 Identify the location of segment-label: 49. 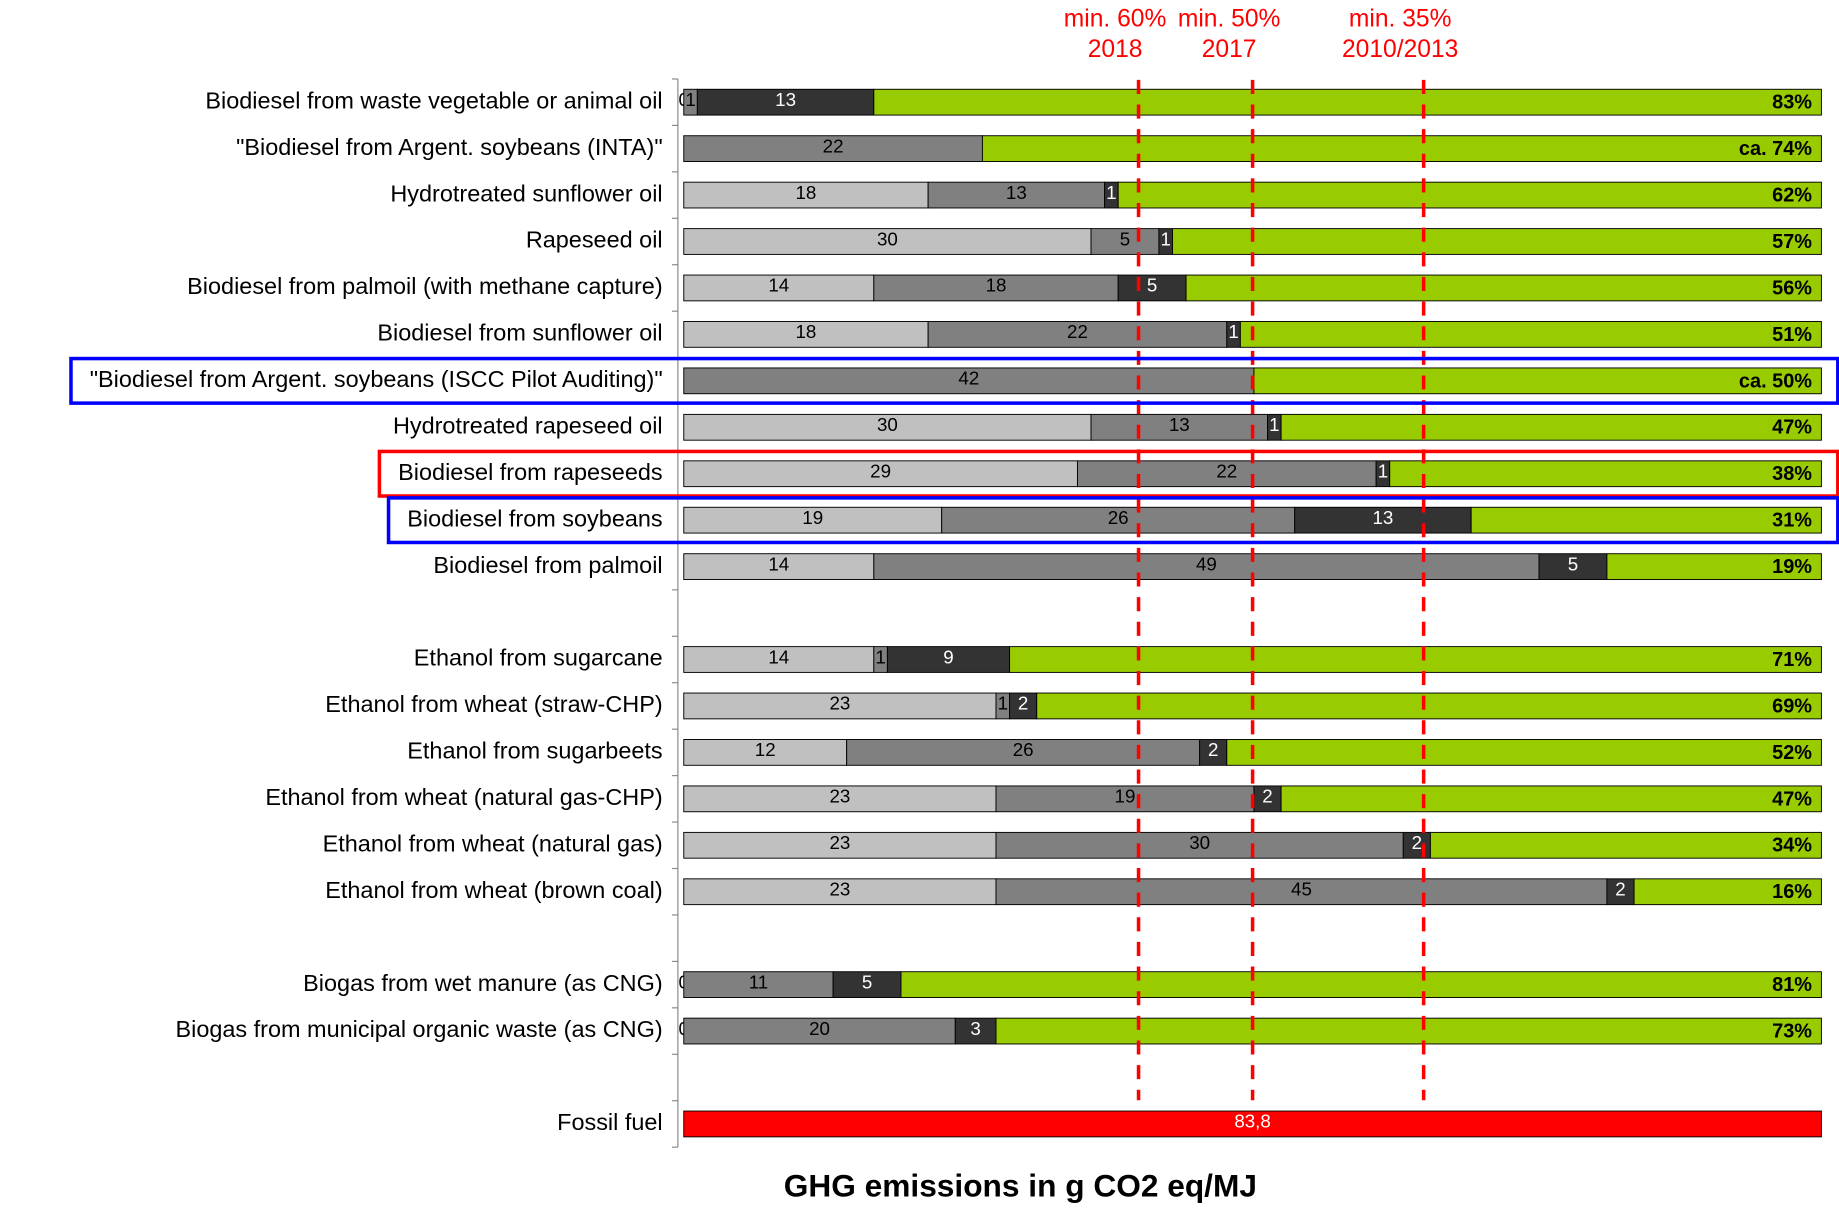
(1206, 563).